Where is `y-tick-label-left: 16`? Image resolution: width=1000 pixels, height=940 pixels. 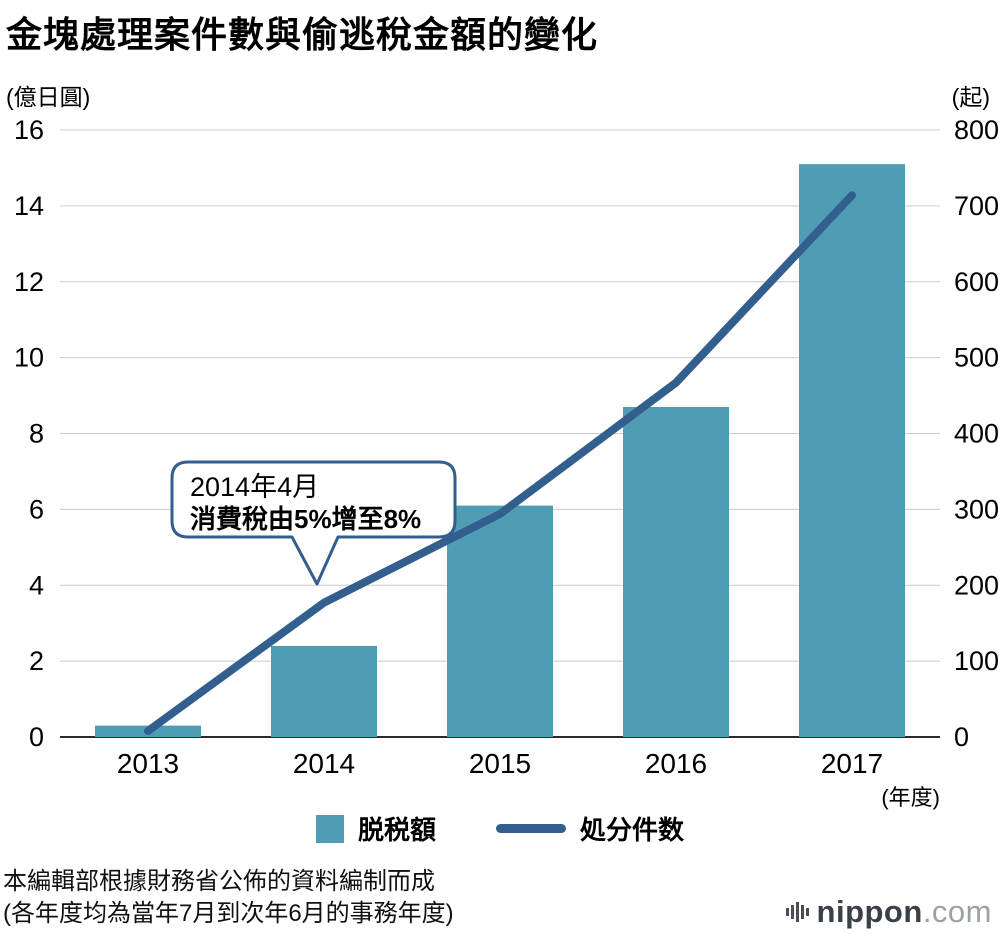
y-tick-label-left: 16 is located at coordinates (29, 130).